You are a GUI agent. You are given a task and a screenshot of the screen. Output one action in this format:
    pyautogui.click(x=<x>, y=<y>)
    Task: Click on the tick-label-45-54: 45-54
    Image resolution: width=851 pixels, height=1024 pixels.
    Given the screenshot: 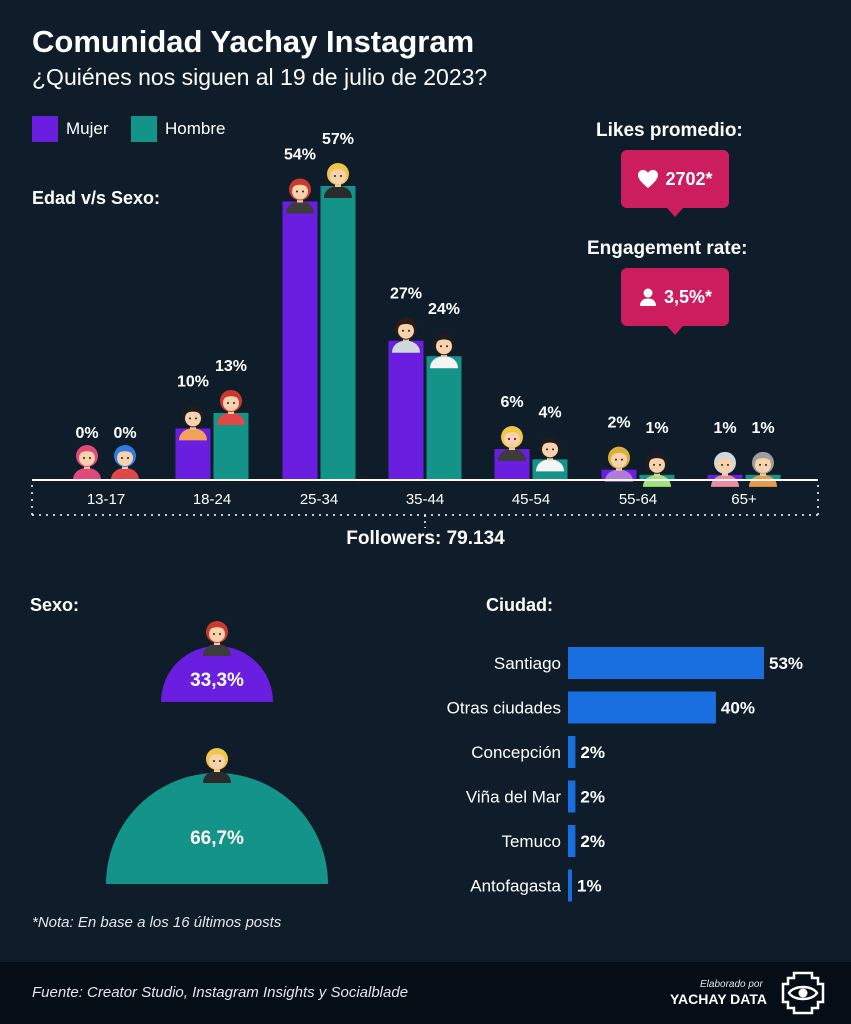 What is the action you would take?
    pyautogui.click(x=531, y=499)
    